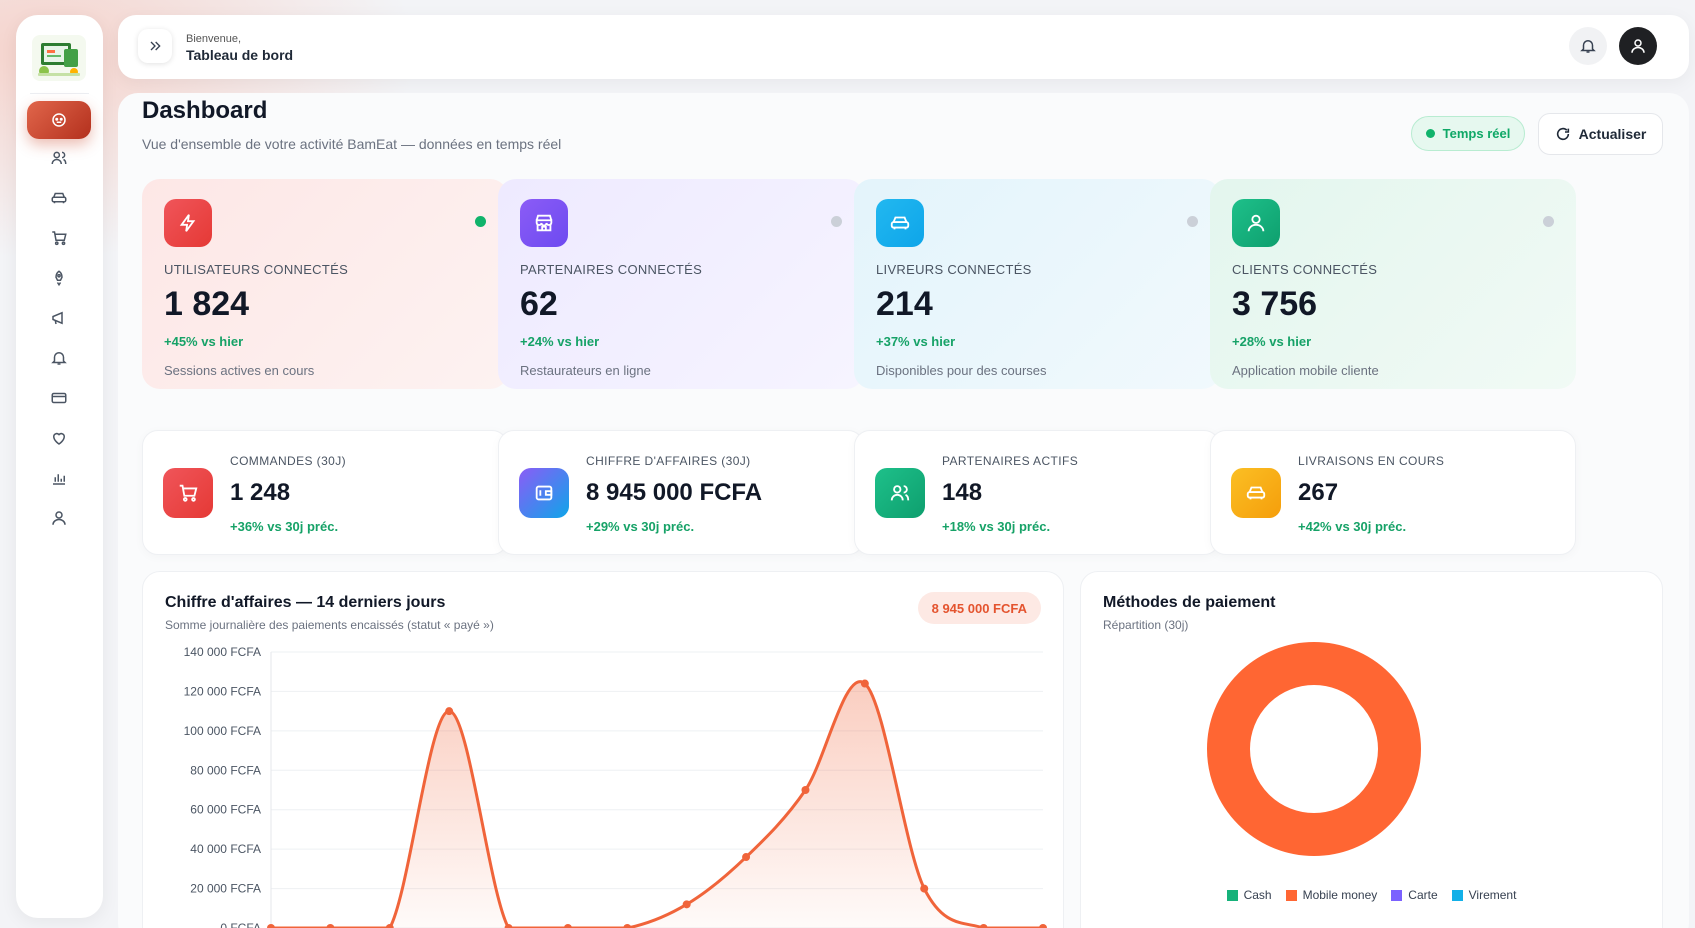 The image size is (1695, 928). I want to click on sidebar-item-payments, so click(59, 398).